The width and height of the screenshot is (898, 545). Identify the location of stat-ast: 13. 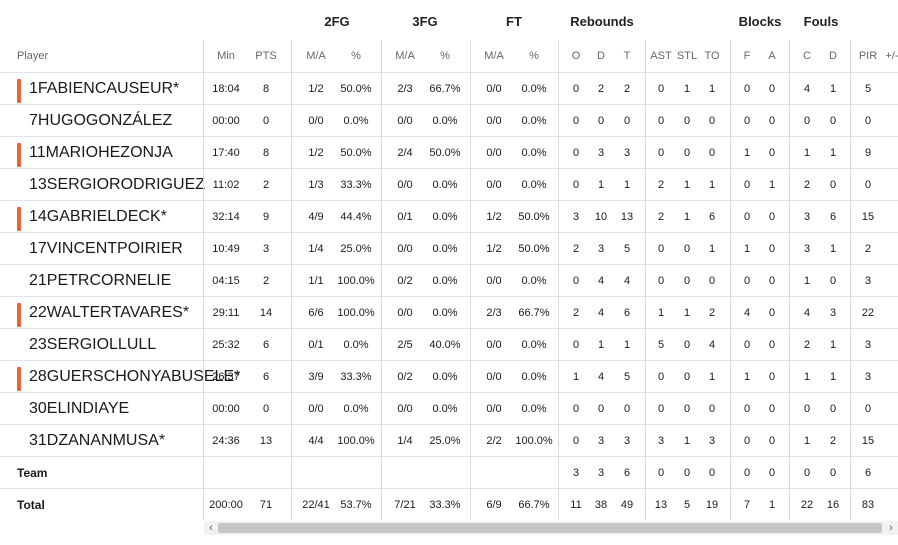
(661, 504).